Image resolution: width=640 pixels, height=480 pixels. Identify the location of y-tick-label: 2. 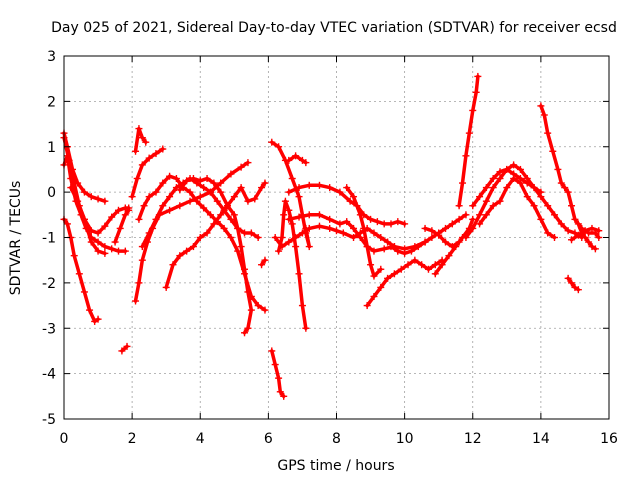
(51, 102).